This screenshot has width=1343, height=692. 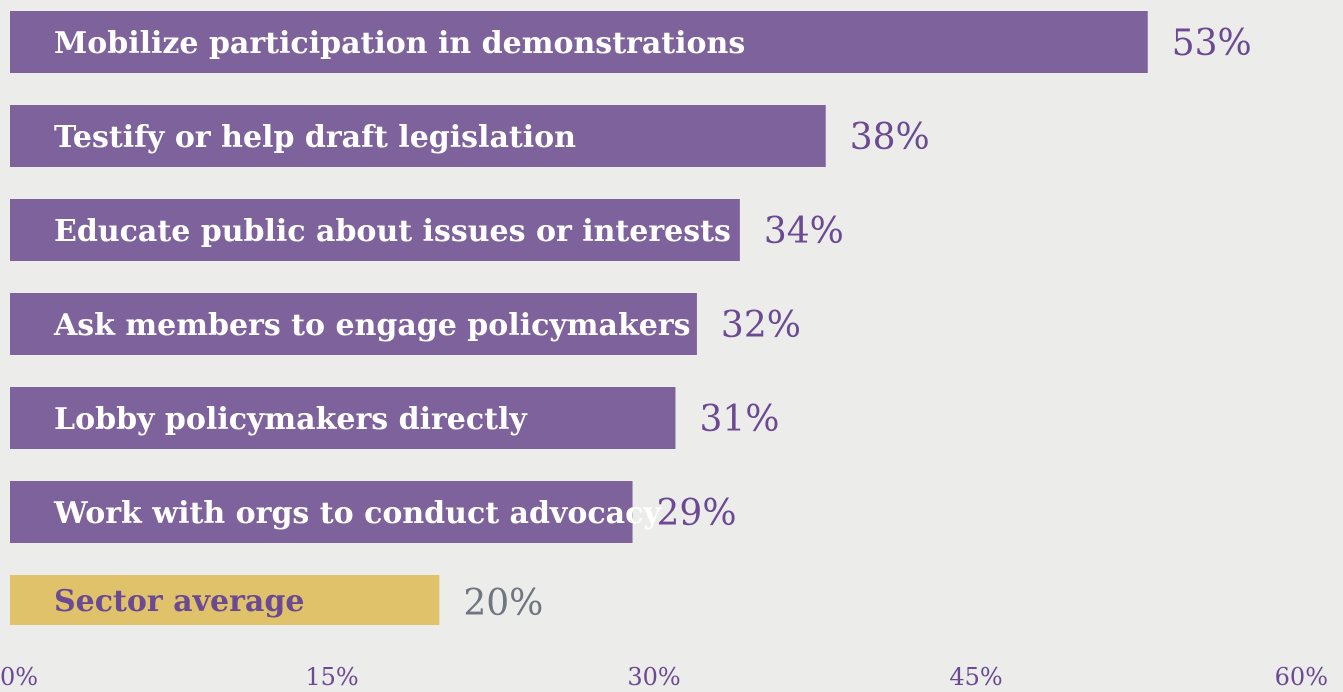 What do you see at coordinates (1212, 43) in the screenshot?
I see `bar-value-label: 53%` at bounding box center [1212, 43].